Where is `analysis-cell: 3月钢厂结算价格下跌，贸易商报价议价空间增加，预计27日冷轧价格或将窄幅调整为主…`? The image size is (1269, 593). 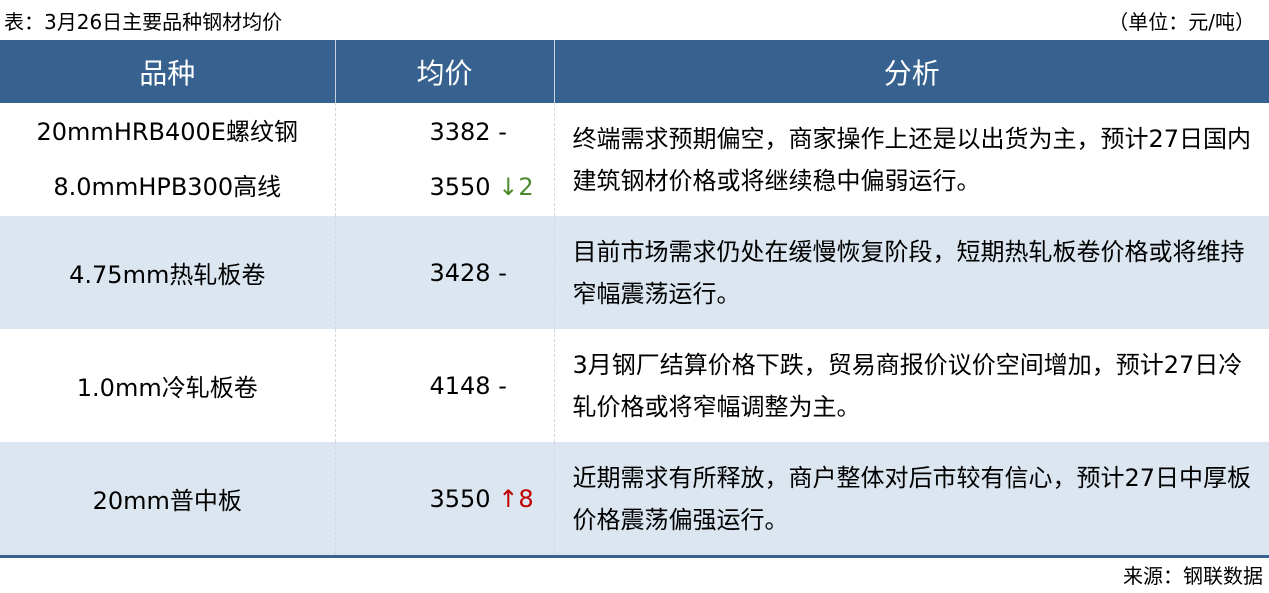
analysis-cell: 3月钢厂结算价格下跌，贸易商报价议价空间增加，预计27日冷轧价格或将窄幅调整为主… is located at coordinates (911, 385).